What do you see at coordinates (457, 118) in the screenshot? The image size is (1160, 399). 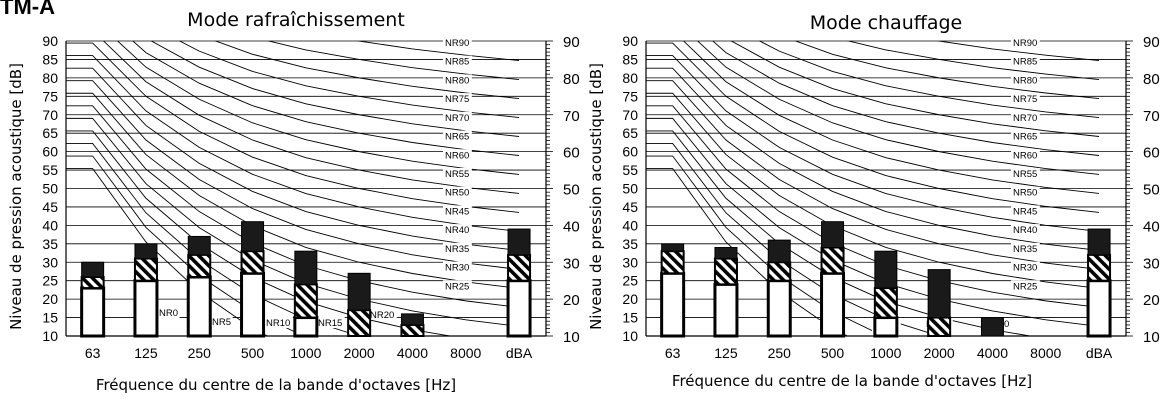 I see `nr-label: NR70` at bounding box center [457, 118].